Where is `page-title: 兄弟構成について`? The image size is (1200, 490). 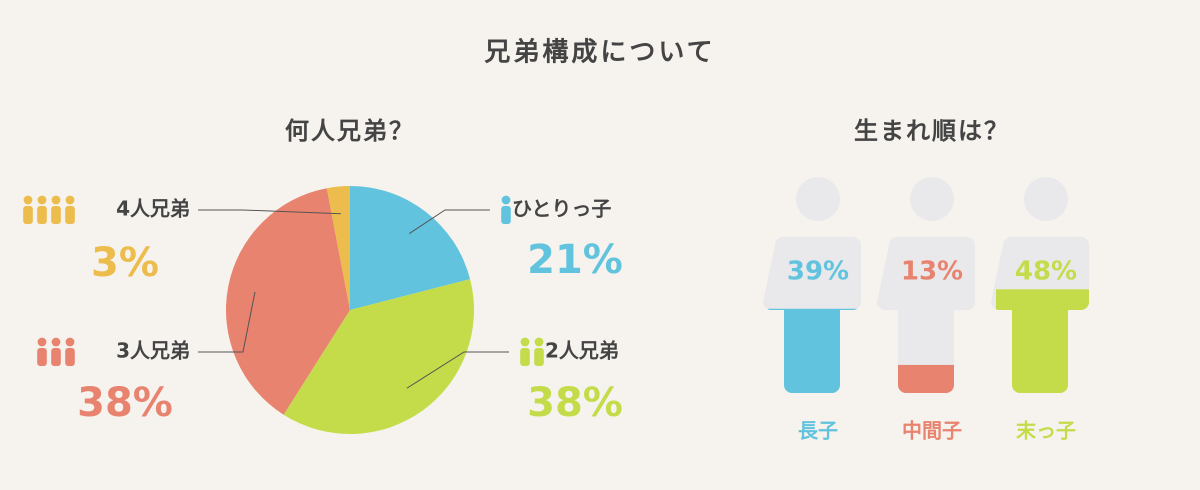
page-title: 兄弟構成について is located at coordinates (599, 53).